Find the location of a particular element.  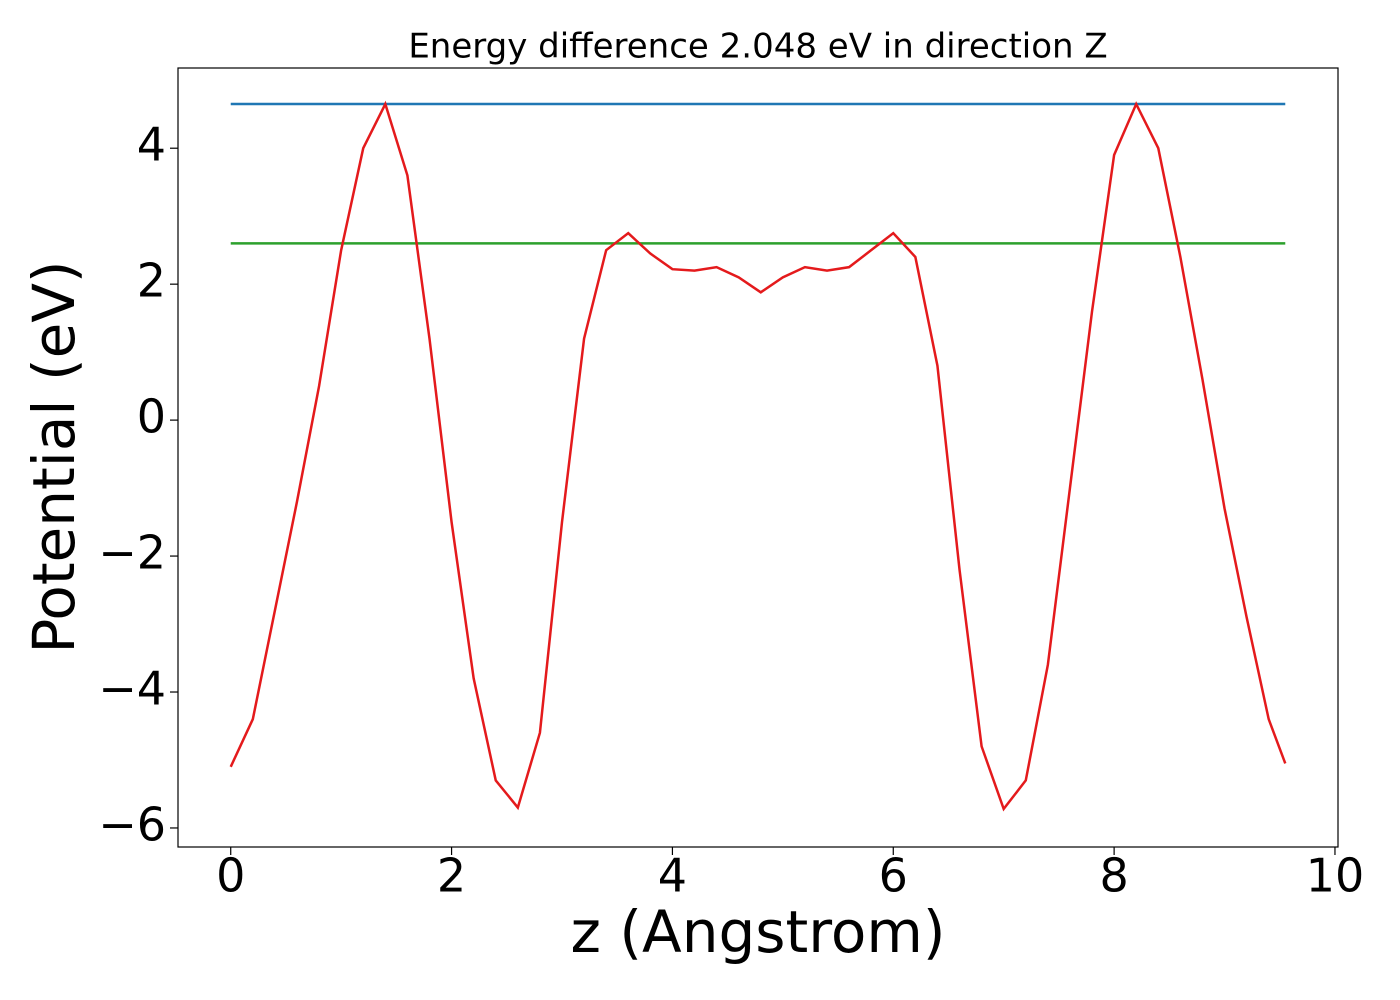

x-tick-label: 8 is located at coordinates (1113, 876).